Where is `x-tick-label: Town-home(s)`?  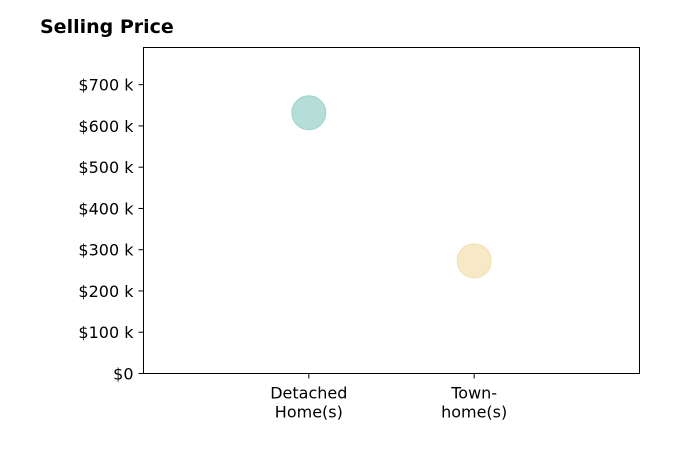
x-tick-label: Town-home(s) is located at coordinates (474, 403).